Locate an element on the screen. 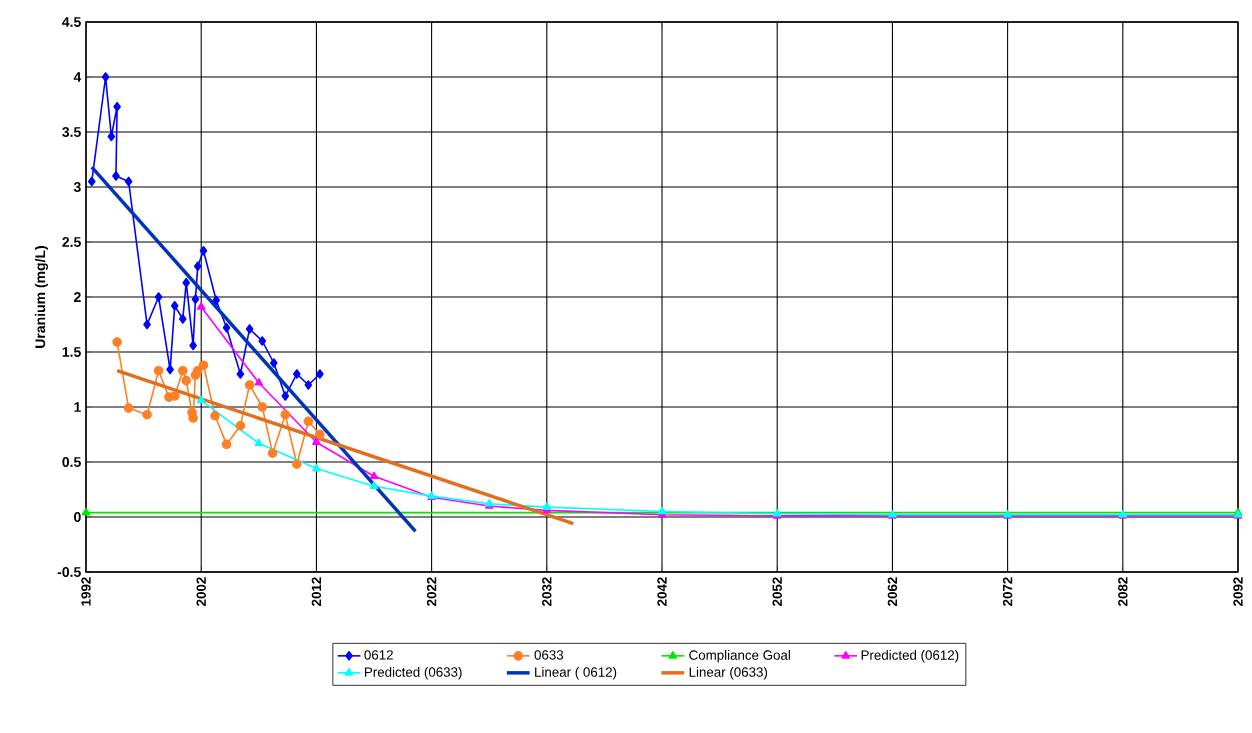  y-axis-title: Uranium (mg/L) is located at coordinates (41, 297).